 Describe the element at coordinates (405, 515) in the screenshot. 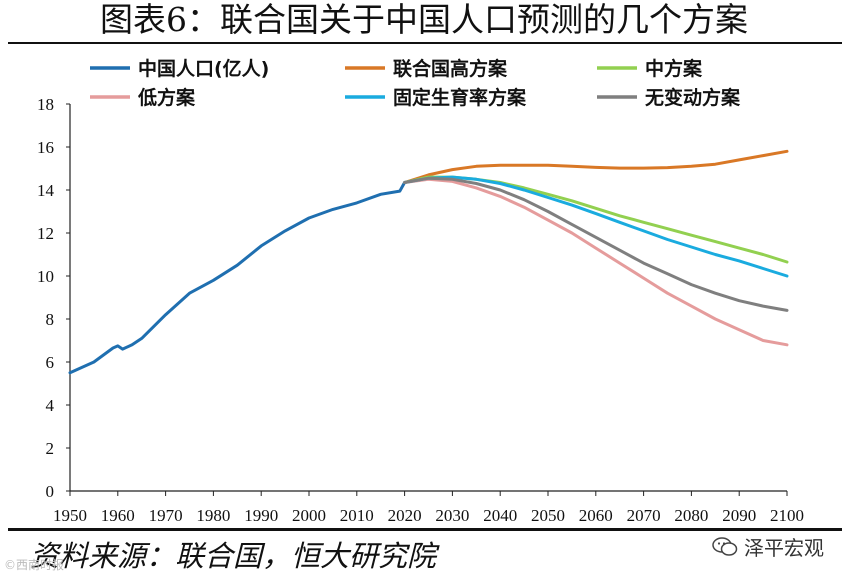

I see `x-tick-label: 2020` at that location.